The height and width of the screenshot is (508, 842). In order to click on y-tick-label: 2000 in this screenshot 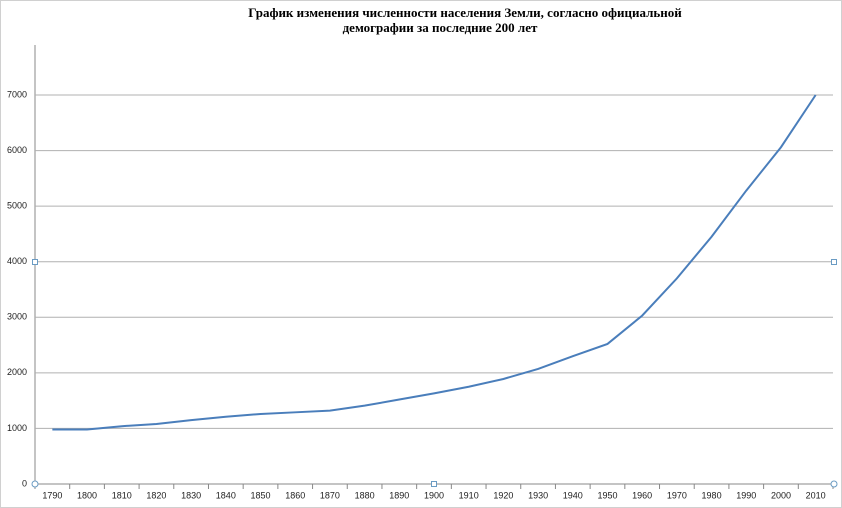, I will do `click(17, 372)`.